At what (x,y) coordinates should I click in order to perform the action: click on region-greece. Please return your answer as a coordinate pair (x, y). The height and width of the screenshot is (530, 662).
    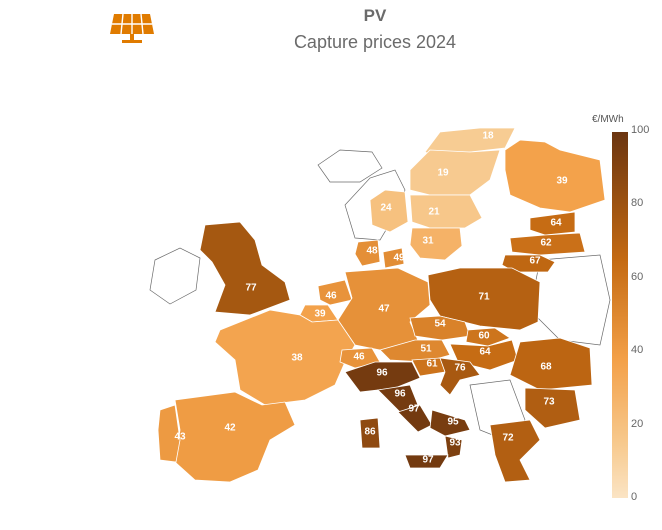
    Looking at the image, I should click on (515, 451).